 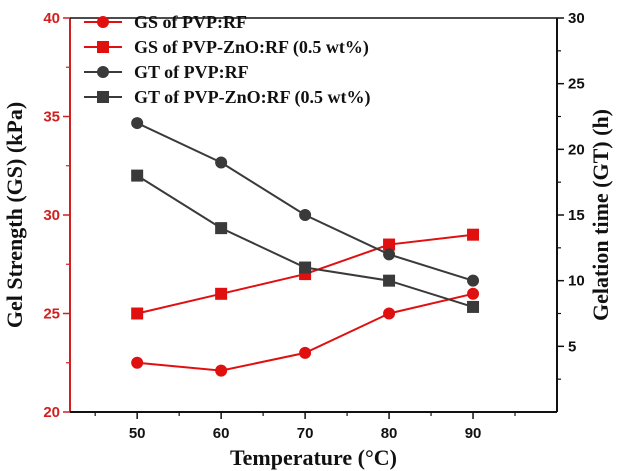 What do you see at coordinates (576, 215) in the screenshot?
I see `y-right-tick-label: 15` at bounding box center [576, 215].